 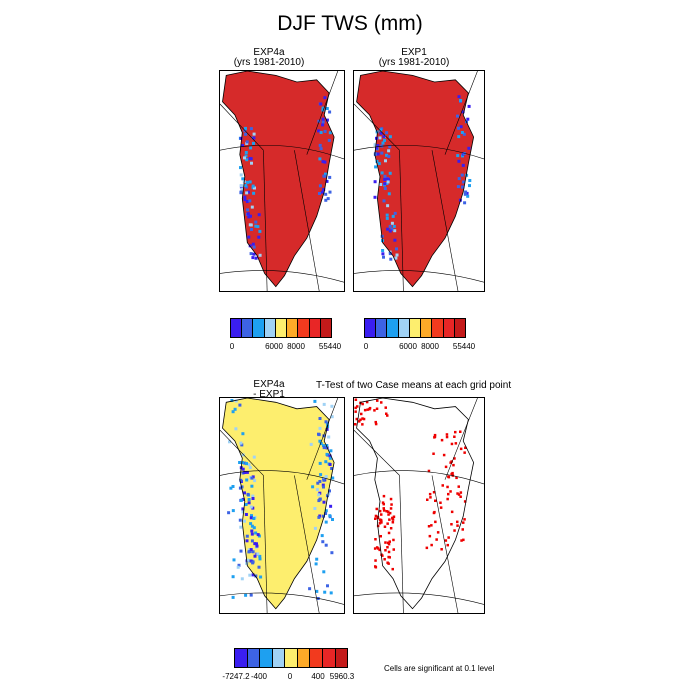 I want to click on tick-label: -7247.2, so click(x=236, y=676).